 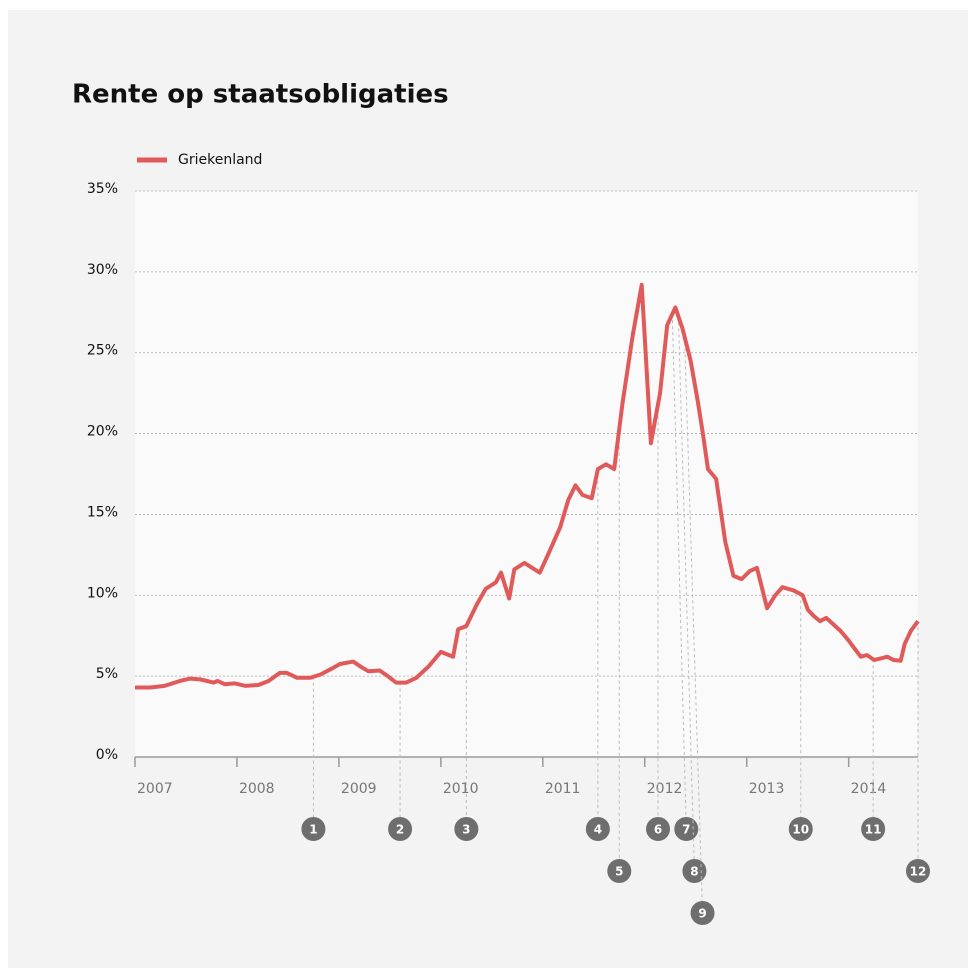 I want to click on annotation-label: 12, so click(x=918, y=872).